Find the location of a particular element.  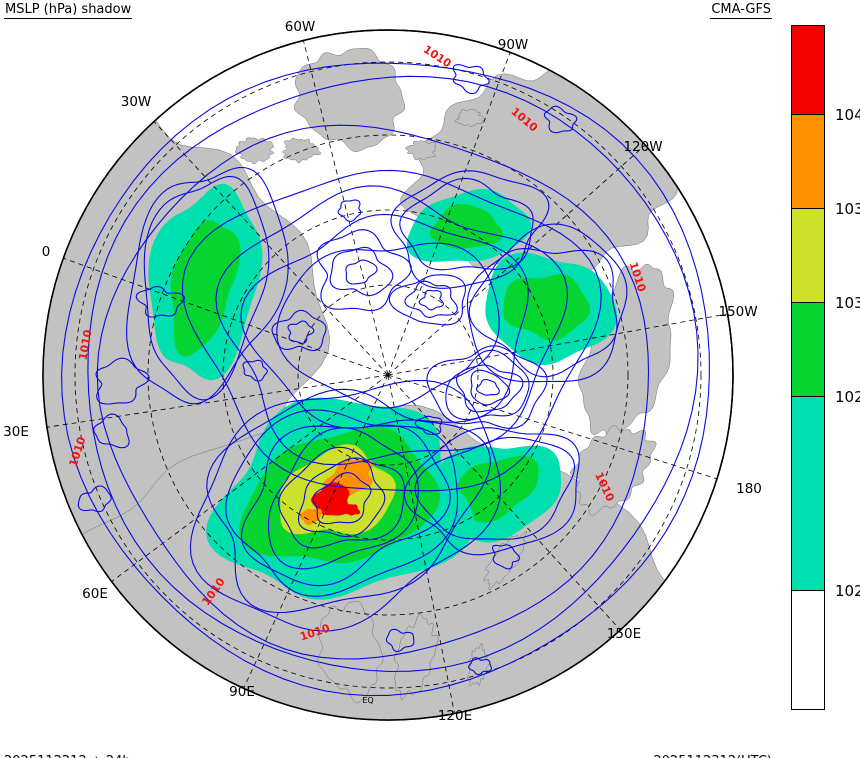

pressure-fill-orange is located at coordinates (311, 517).